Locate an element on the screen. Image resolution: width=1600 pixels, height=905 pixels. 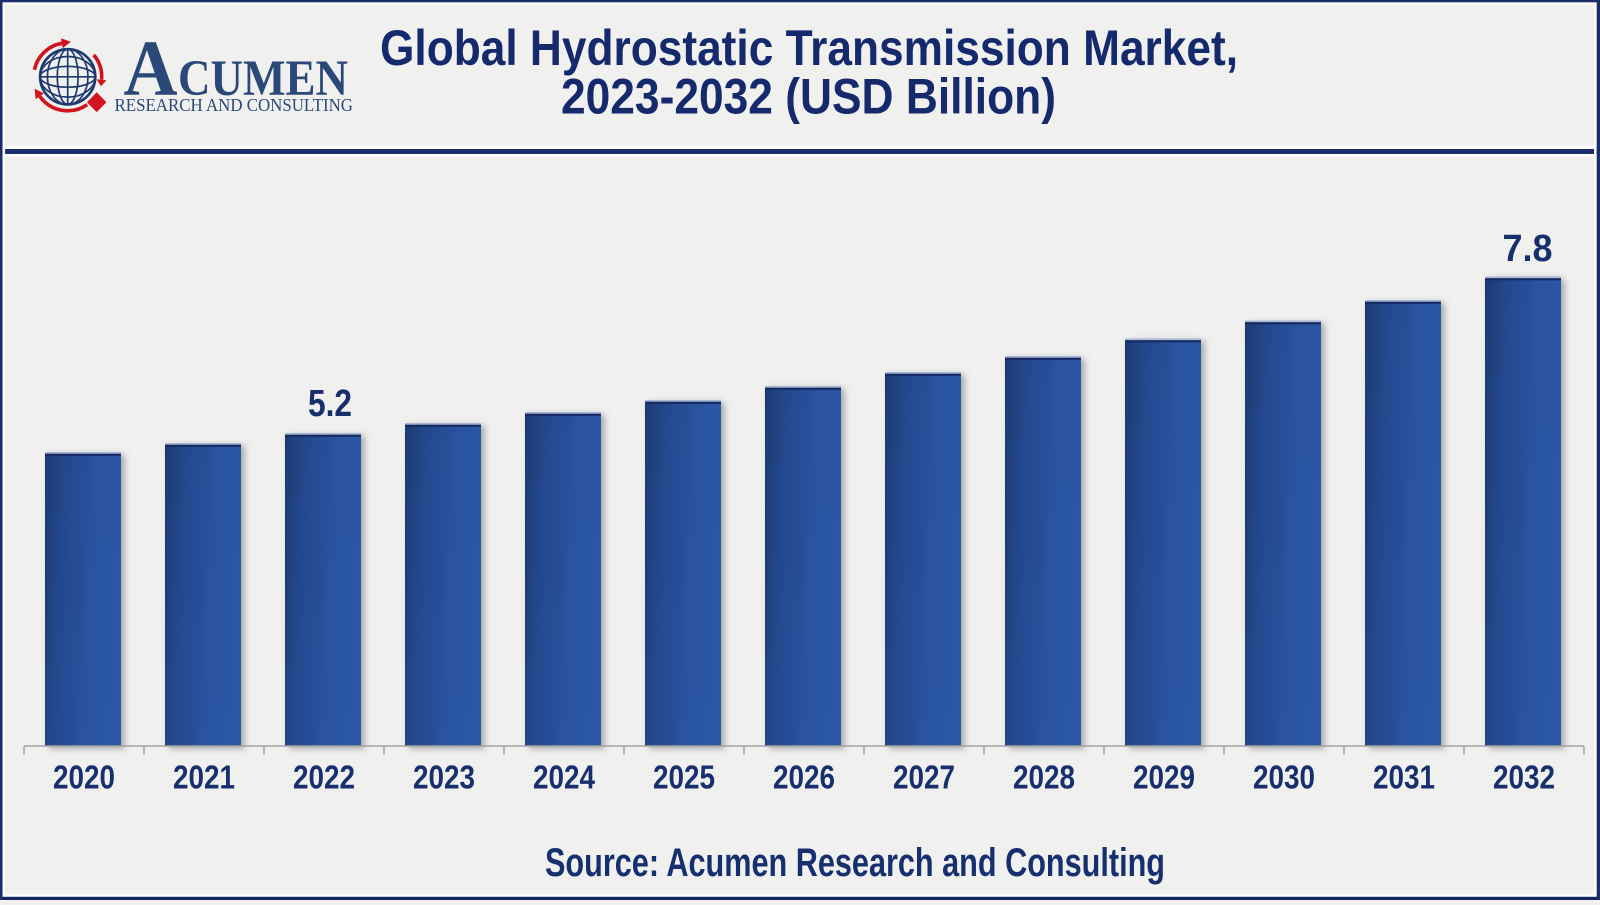
svg-text: 2026 is located at coordinates (804, 777).